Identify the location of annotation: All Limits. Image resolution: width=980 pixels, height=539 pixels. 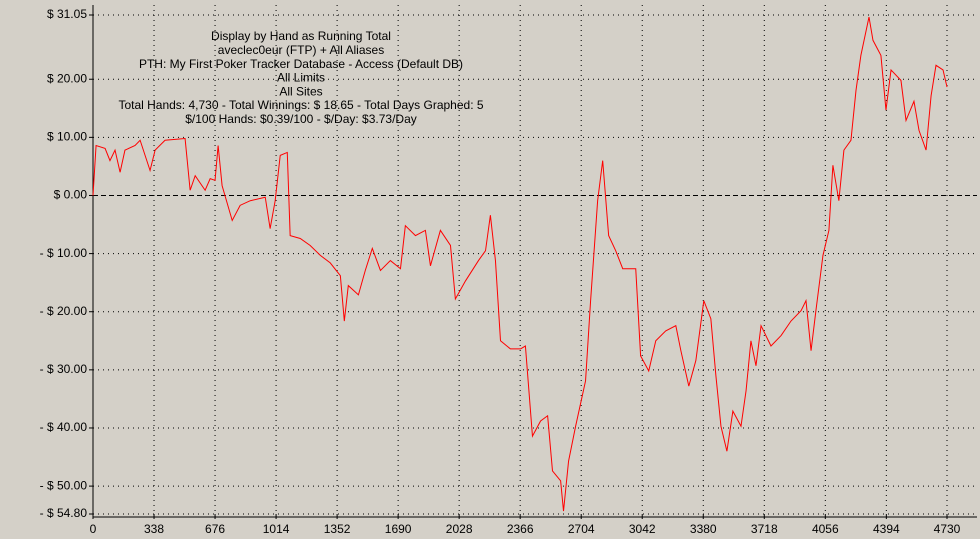
(301, 78).